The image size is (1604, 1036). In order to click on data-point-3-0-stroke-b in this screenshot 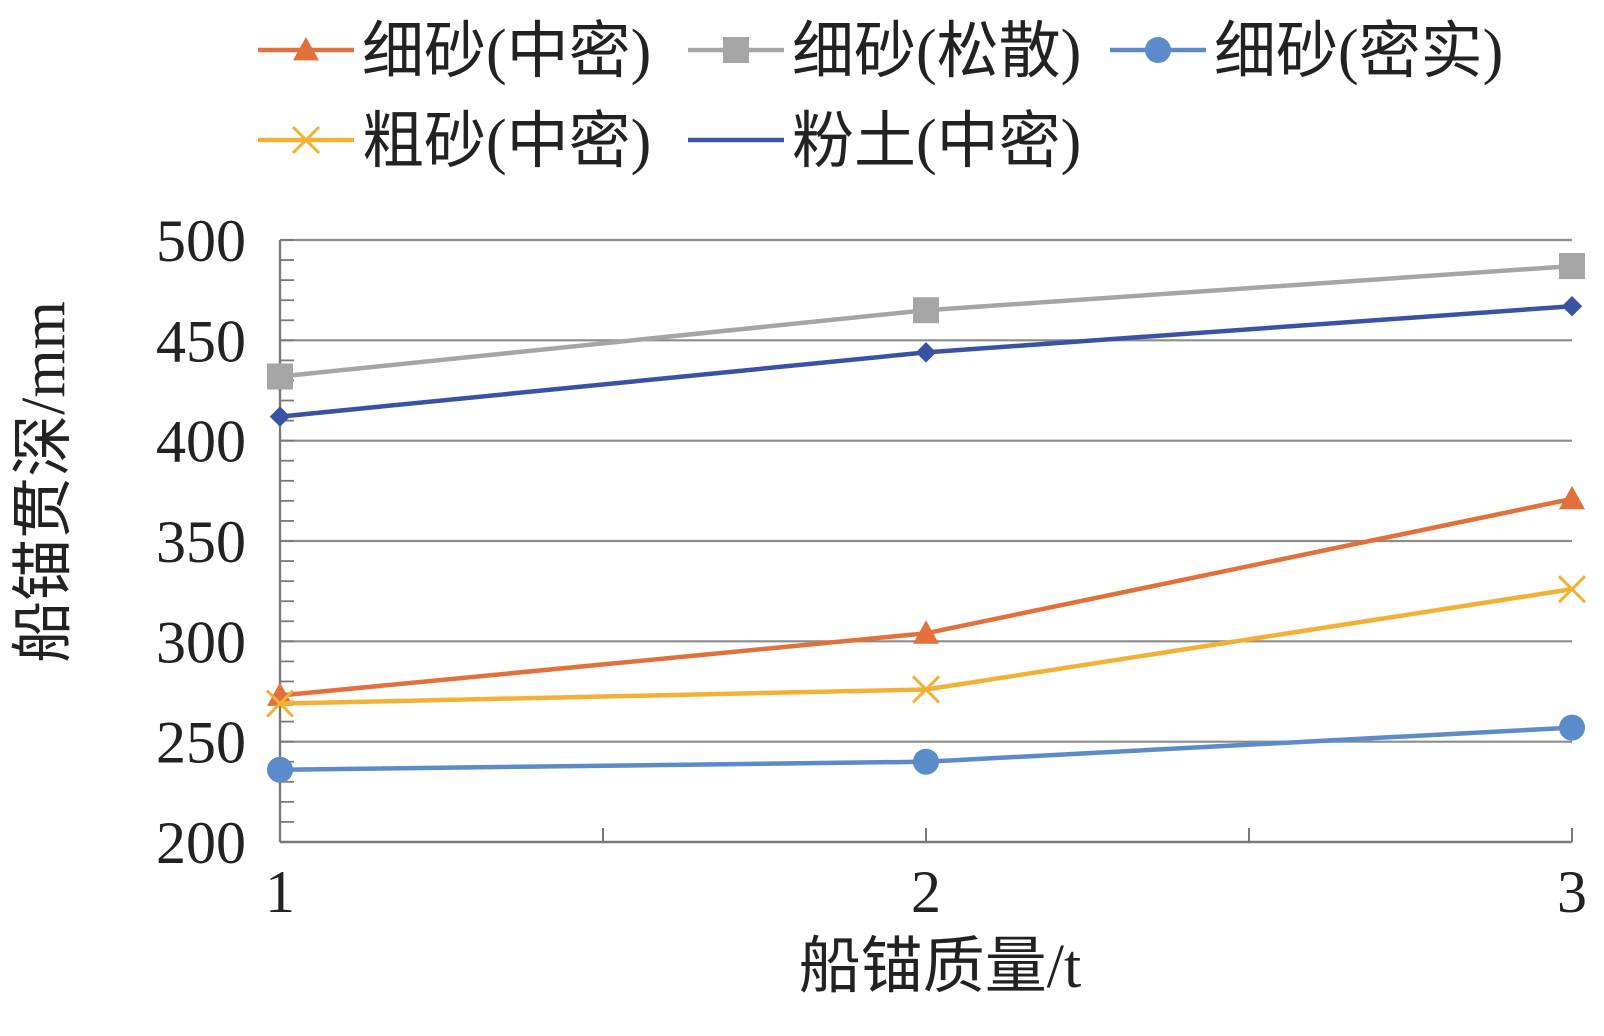, I will do `click(280, 703)`.